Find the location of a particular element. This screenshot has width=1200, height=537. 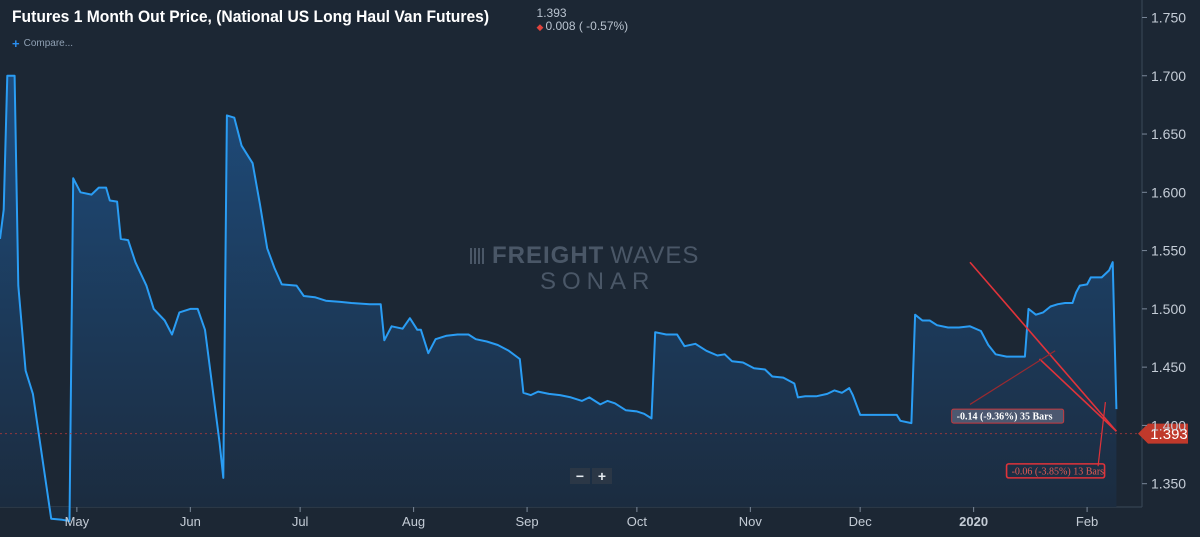

y-tick-label: 1.650 is located at coordinates (1168, 134).